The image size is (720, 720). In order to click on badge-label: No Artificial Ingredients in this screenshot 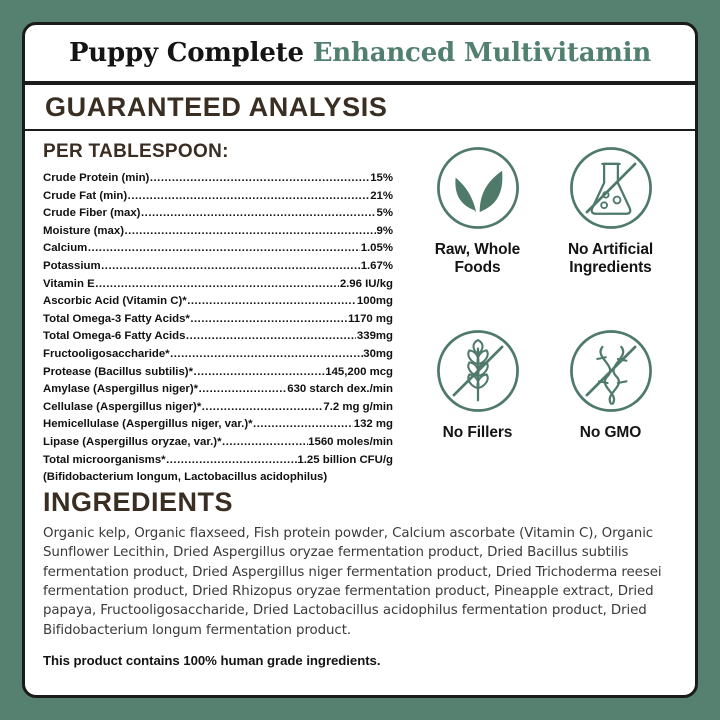, I will do `click(610, 259)`.